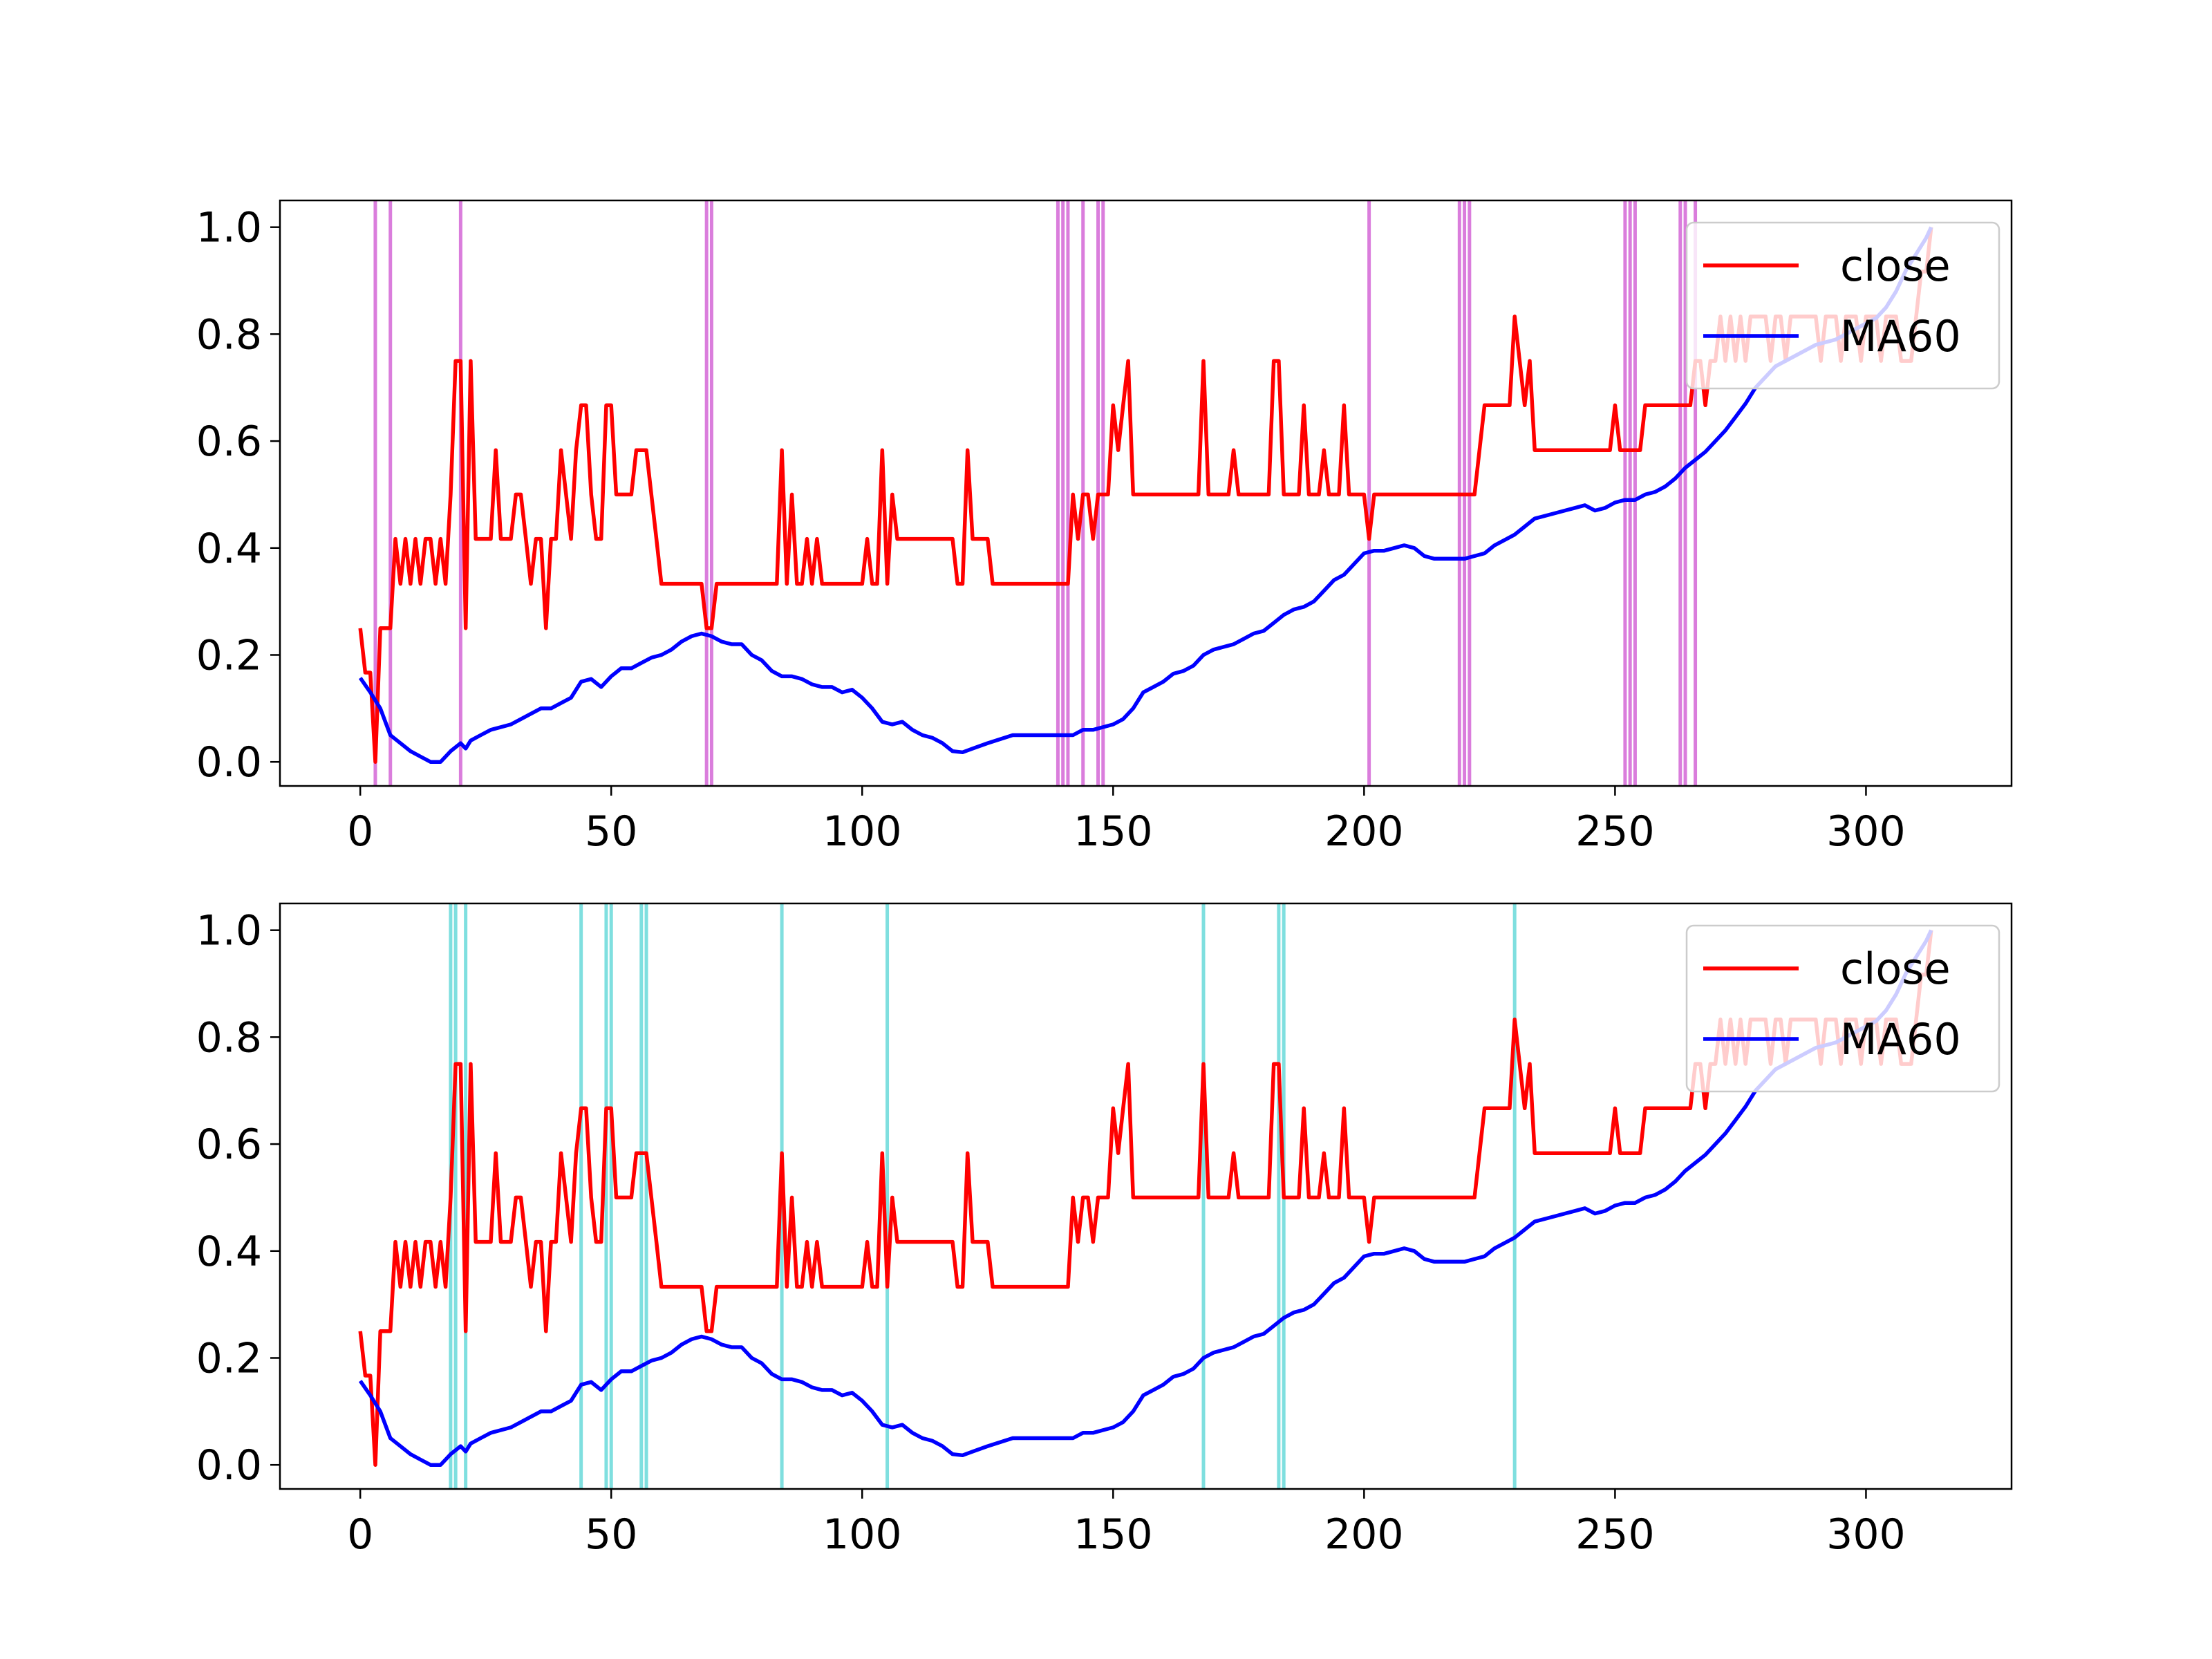 The width and height of the screenshot is (2212, 1659). I want to click on top-x-tick-label-6: 300, so click(1866, 831).